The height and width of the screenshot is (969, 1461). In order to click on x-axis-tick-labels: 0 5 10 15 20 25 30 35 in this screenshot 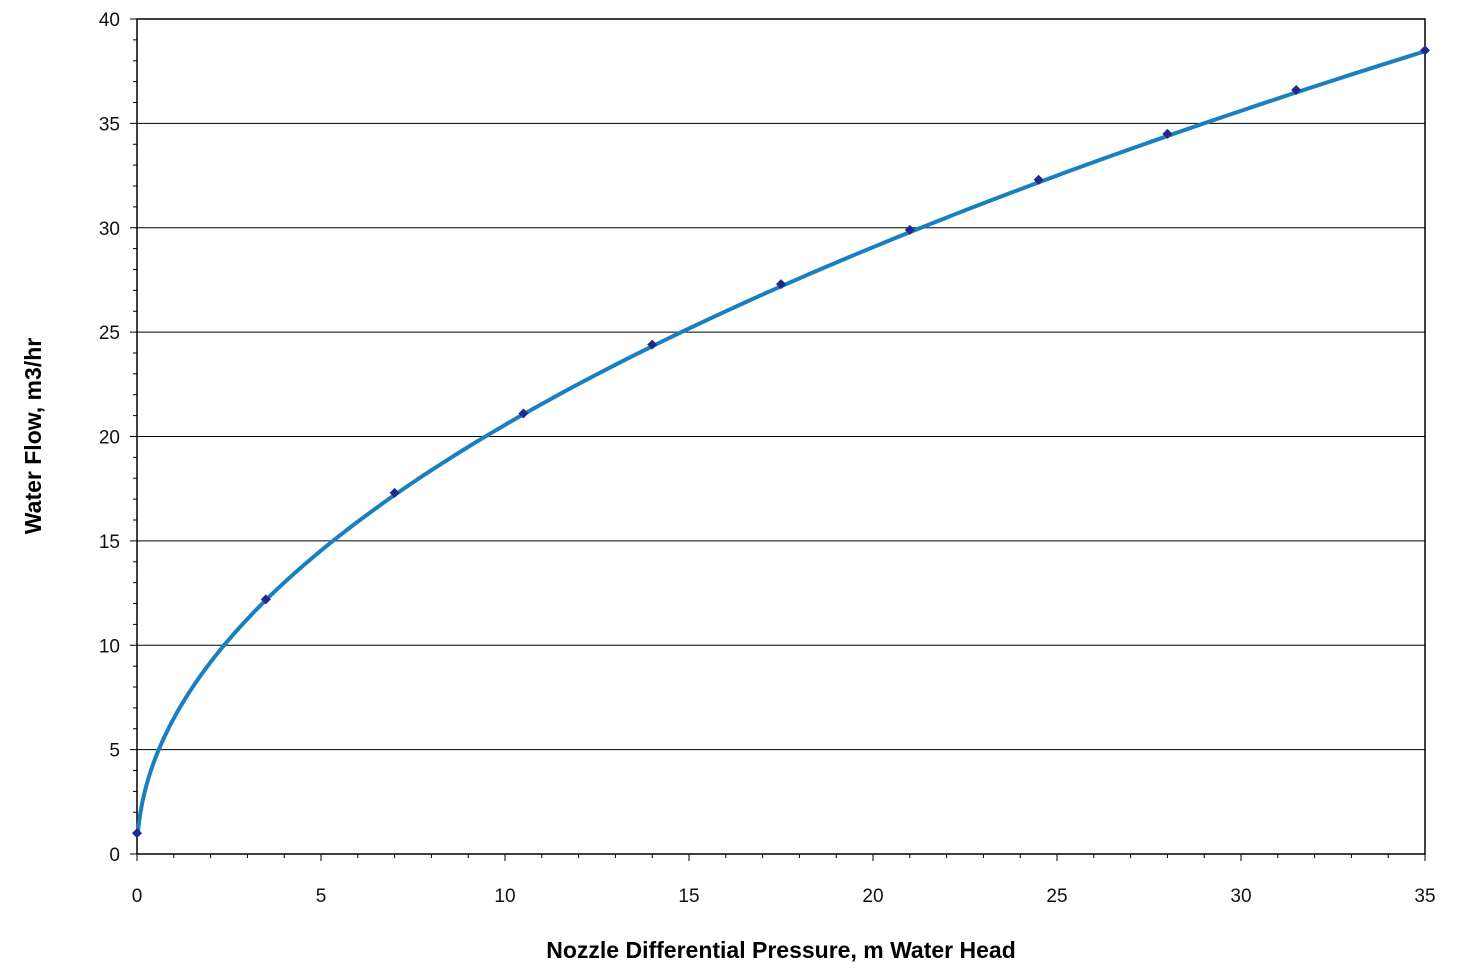, I will do `click(784, 896)`.